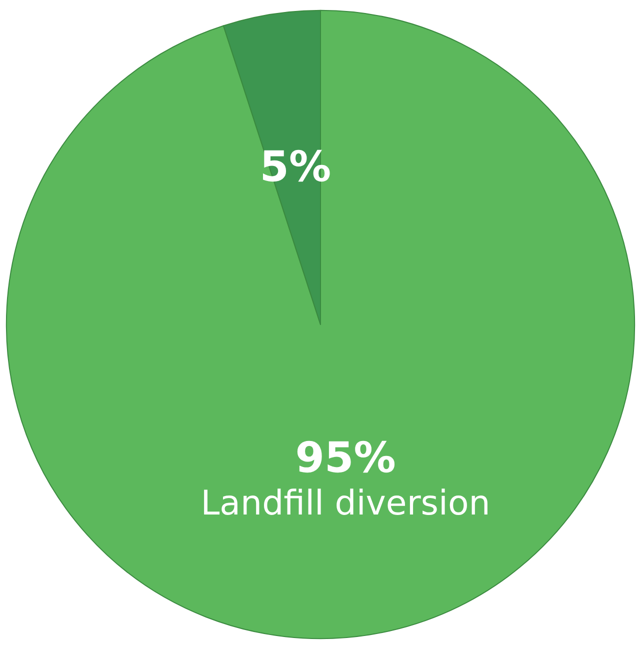 The image size is (641, 649). Describe the element at coordinates (345, 504) in the screenshot. I see `slice-label: Landfill diversion` at that location.